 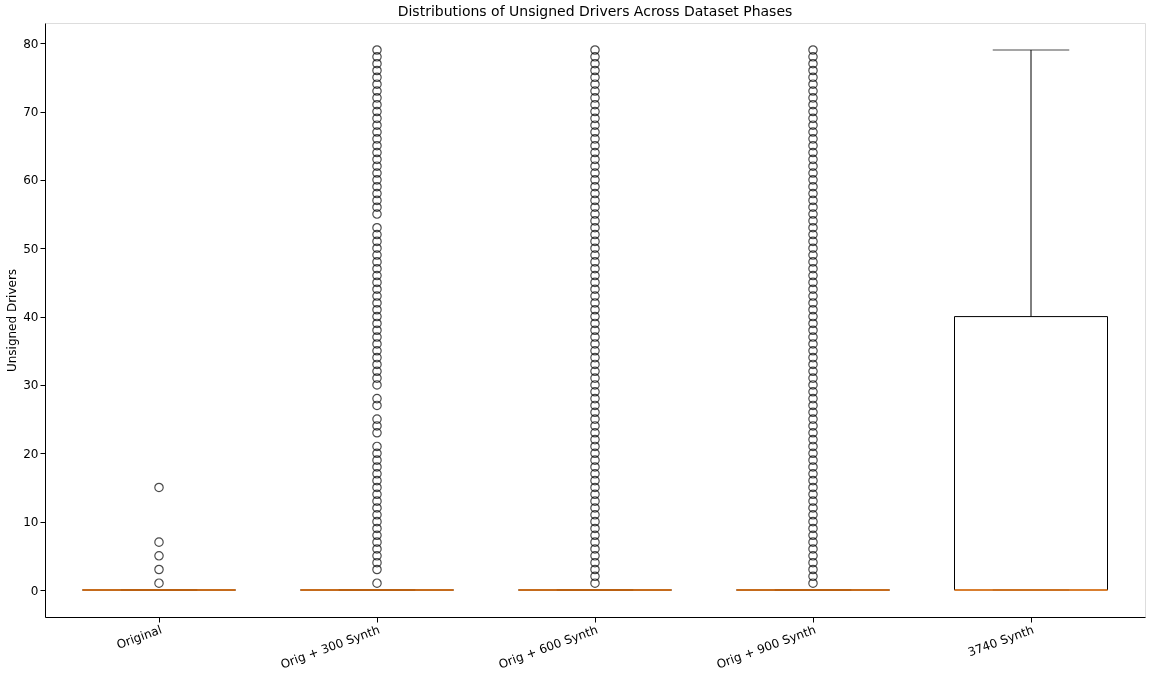 What do you see at coordinates (31, 385) in the screenshot?
I see `y-tick-label: 30` at bounding box center [31, 385].